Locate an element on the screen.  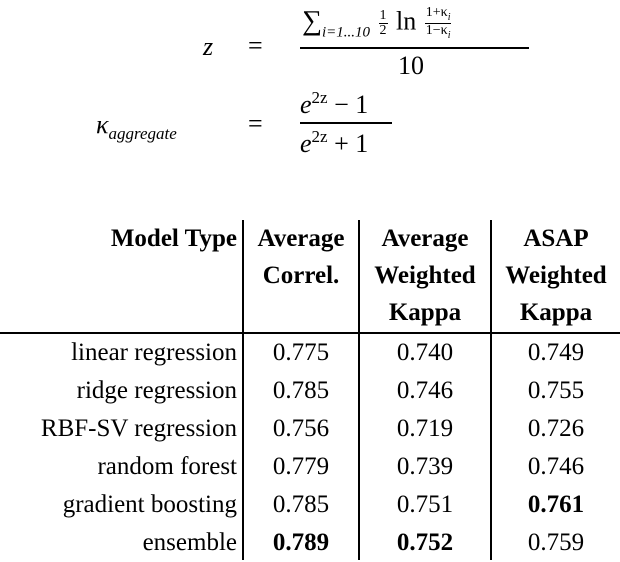
eq1-equals: = is located at coordinates (255, 45).